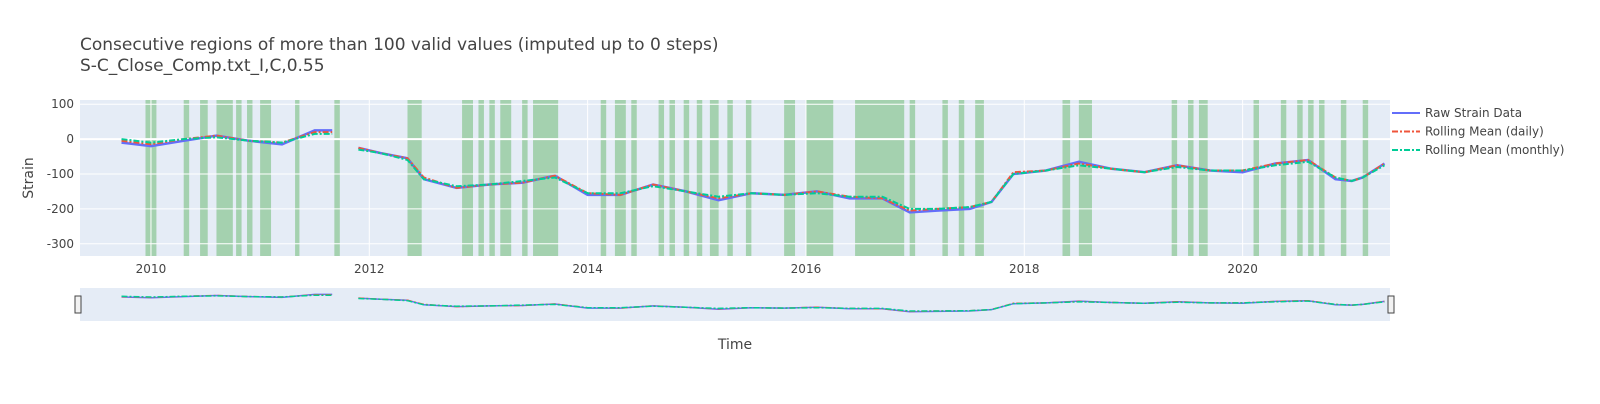  I want to click on x-tick-label: 2012, so click(369, 269).